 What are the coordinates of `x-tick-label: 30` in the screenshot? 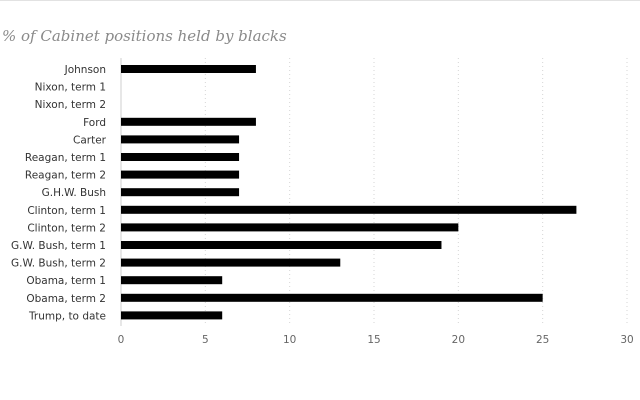 It's located at (626, 340).